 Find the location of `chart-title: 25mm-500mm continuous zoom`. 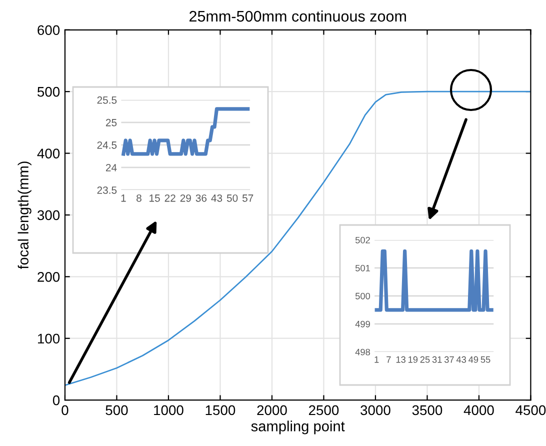

chart-title: 25mm-500mm continuous zoom is located at coordinates (298, 16).